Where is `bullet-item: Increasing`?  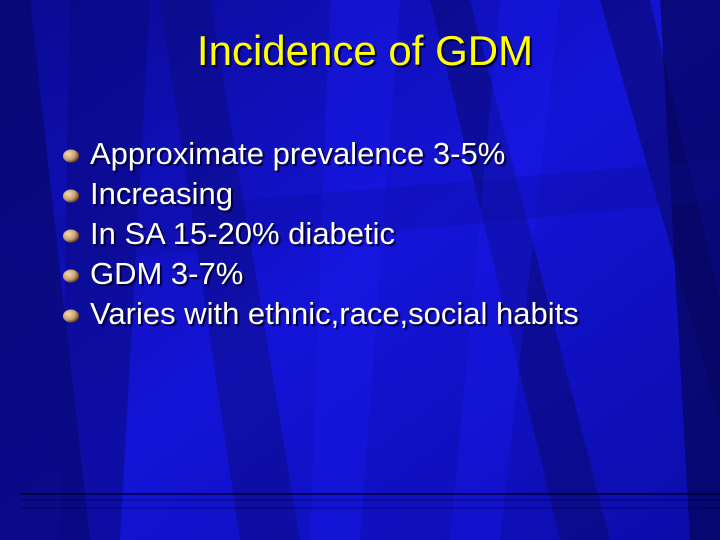 bullet-item: Increasing is located at coordinates (342, 194).